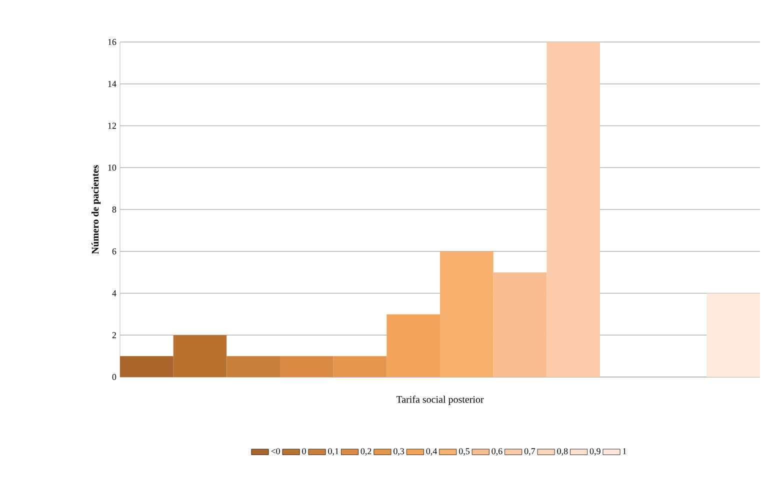 The image size is (777, 477). What do you see at coordinates (366, 452) in the screenshot?
I see `legend-label: 0,2` at bounding box center [366, 452].